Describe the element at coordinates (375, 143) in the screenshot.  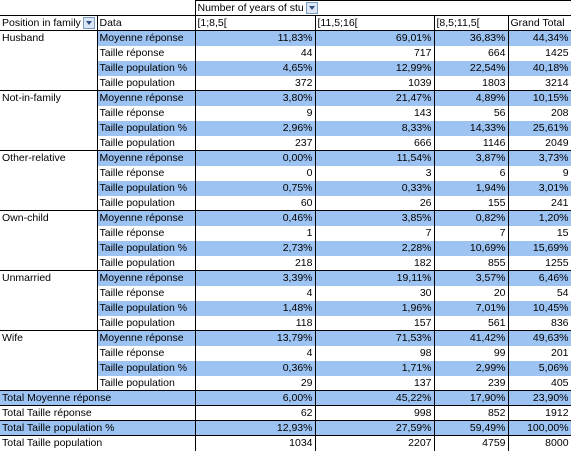
I see `value-cell: 666` at that location.